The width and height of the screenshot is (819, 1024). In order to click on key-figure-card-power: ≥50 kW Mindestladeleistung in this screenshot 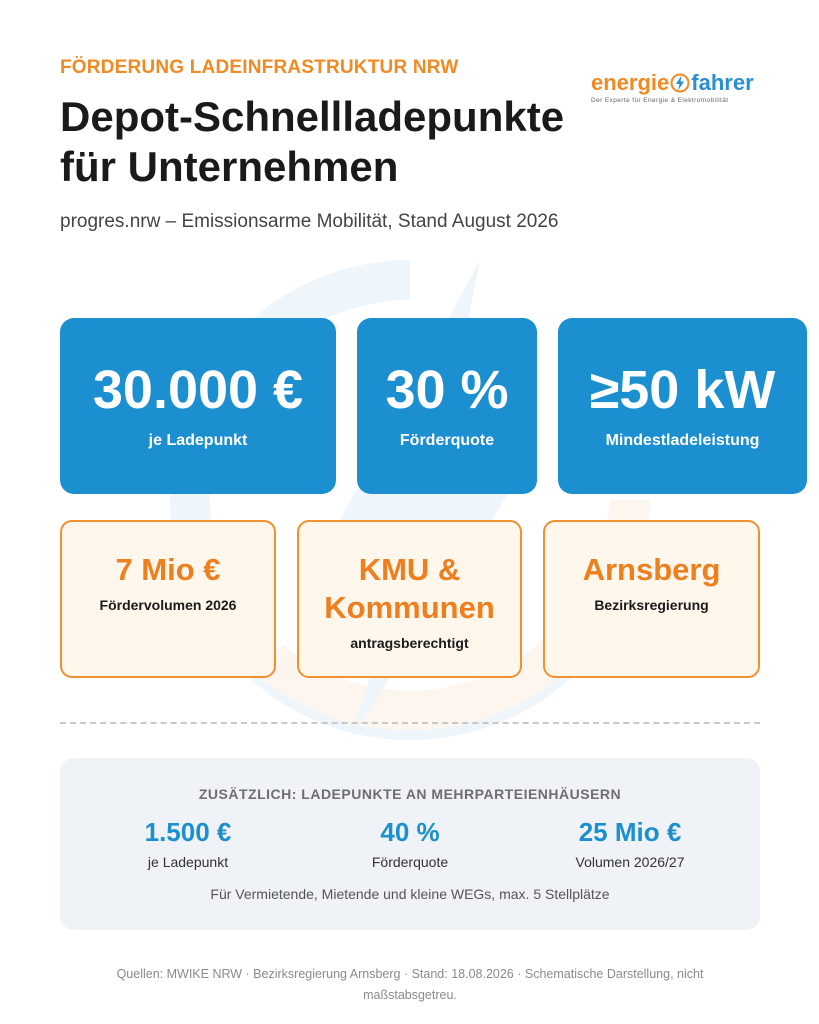, I will do `click(682, 406)`.